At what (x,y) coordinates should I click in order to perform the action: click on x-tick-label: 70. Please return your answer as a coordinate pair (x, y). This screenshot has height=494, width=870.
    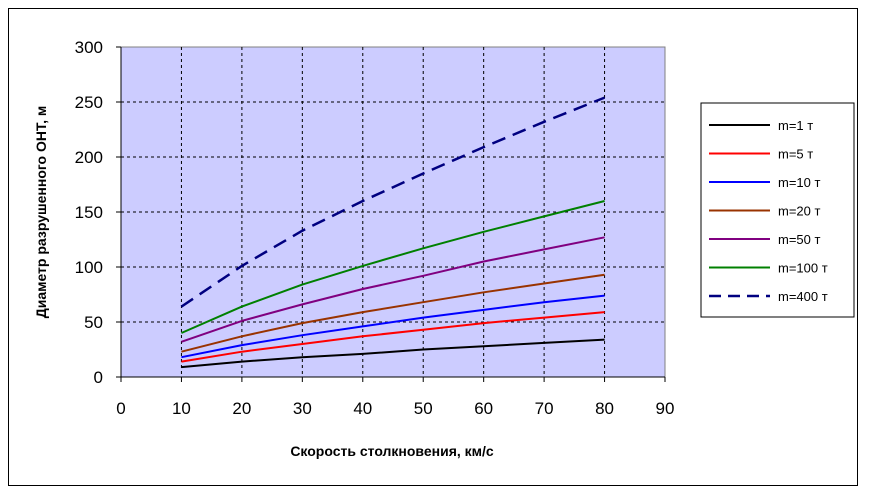
    Looking at the image, I should click on (544, 408).